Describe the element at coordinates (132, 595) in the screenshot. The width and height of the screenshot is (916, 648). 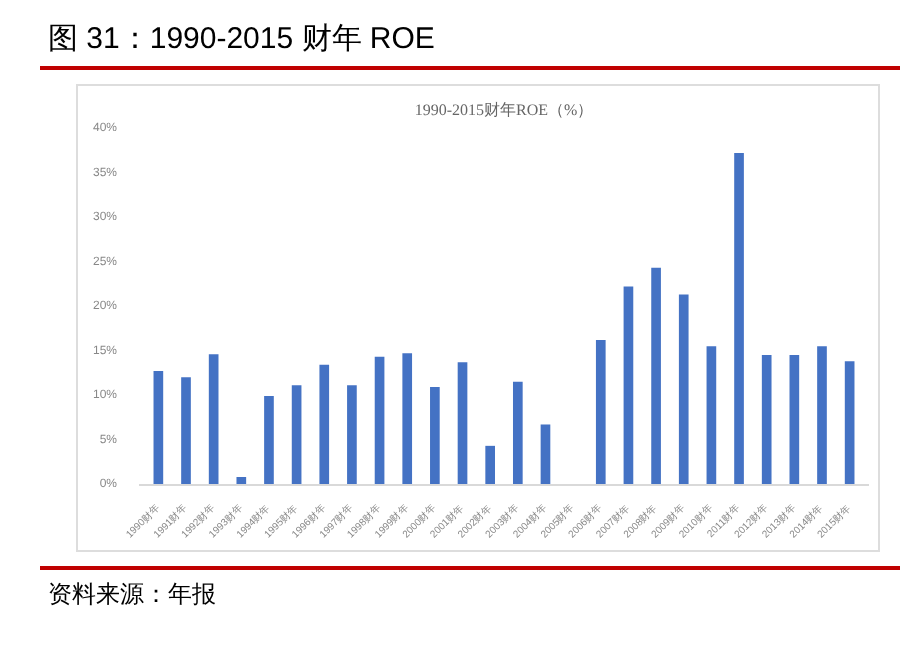
I see `text: 资料来源：年报` at that location.